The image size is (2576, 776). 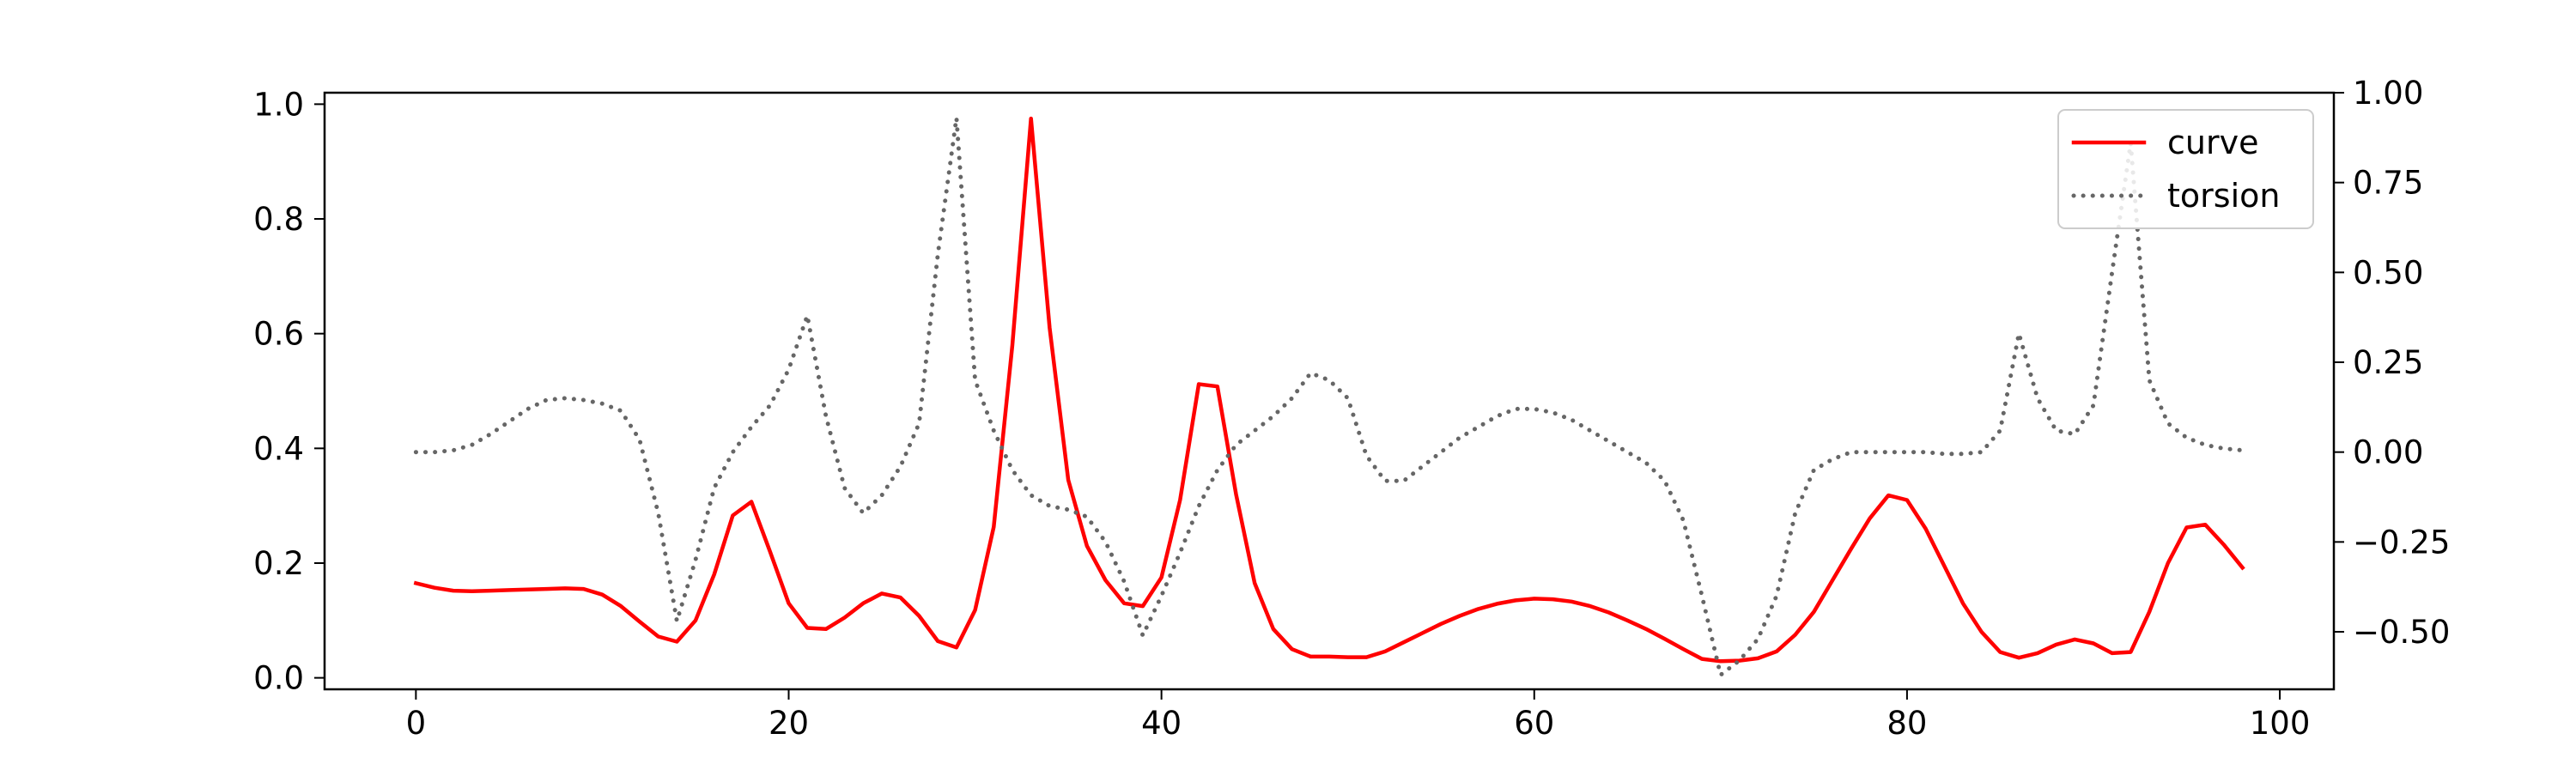 What do you see at coordinates (417, 723) in the screenshot?
I see `x-tick-label: 0` at bounding box center [417, 723].